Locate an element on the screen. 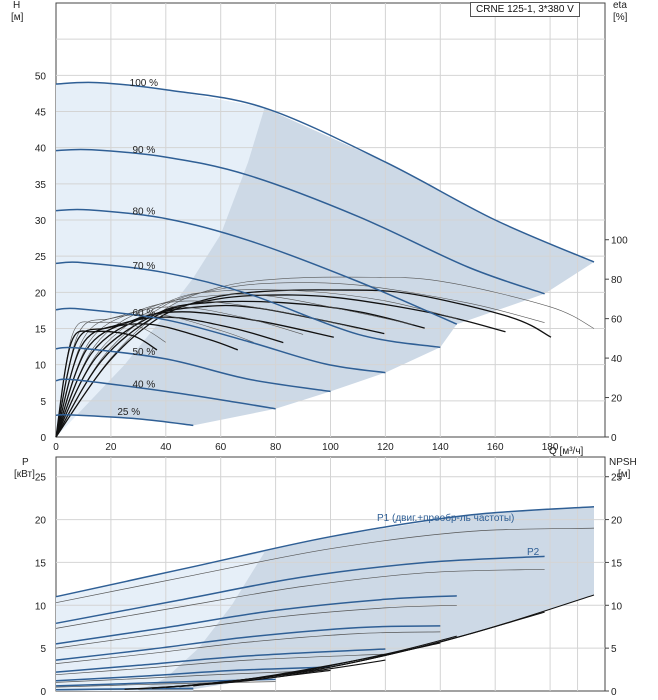  speed-label: 90 % is located at coordinates (143, 150).